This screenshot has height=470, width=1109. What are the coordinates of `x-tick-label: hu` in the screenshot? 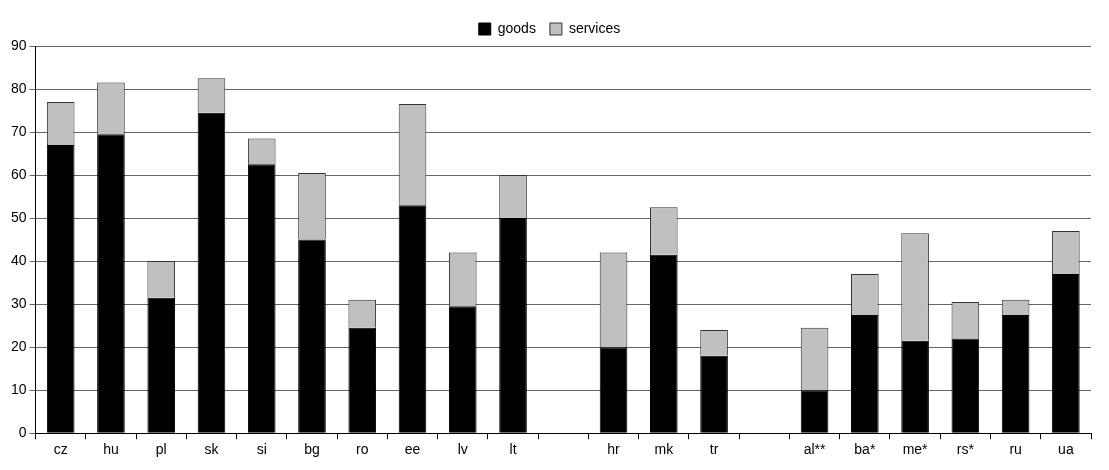 It's located at (111, 449).